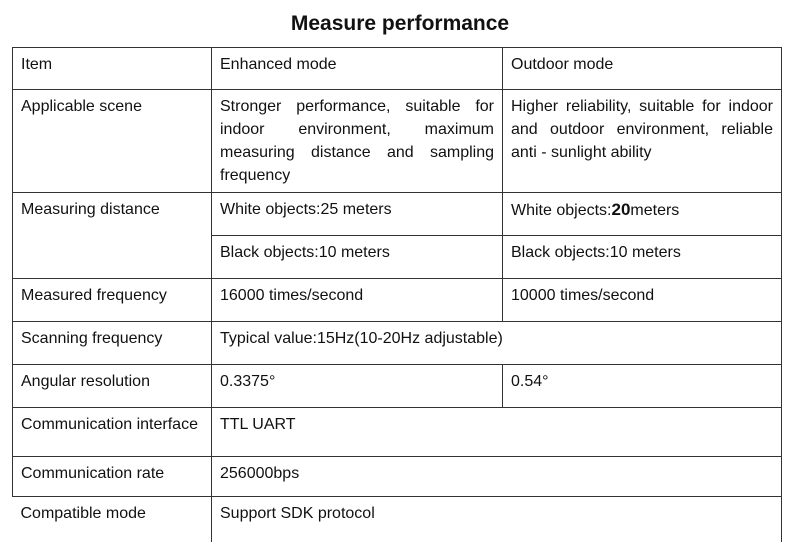 Image resolution: width=800 pixels, height=546 pixels. Describe the element at coordinates (112, 235) in the screenshot. I see `row-label-measuring-distance: Measuring distance` at that location.